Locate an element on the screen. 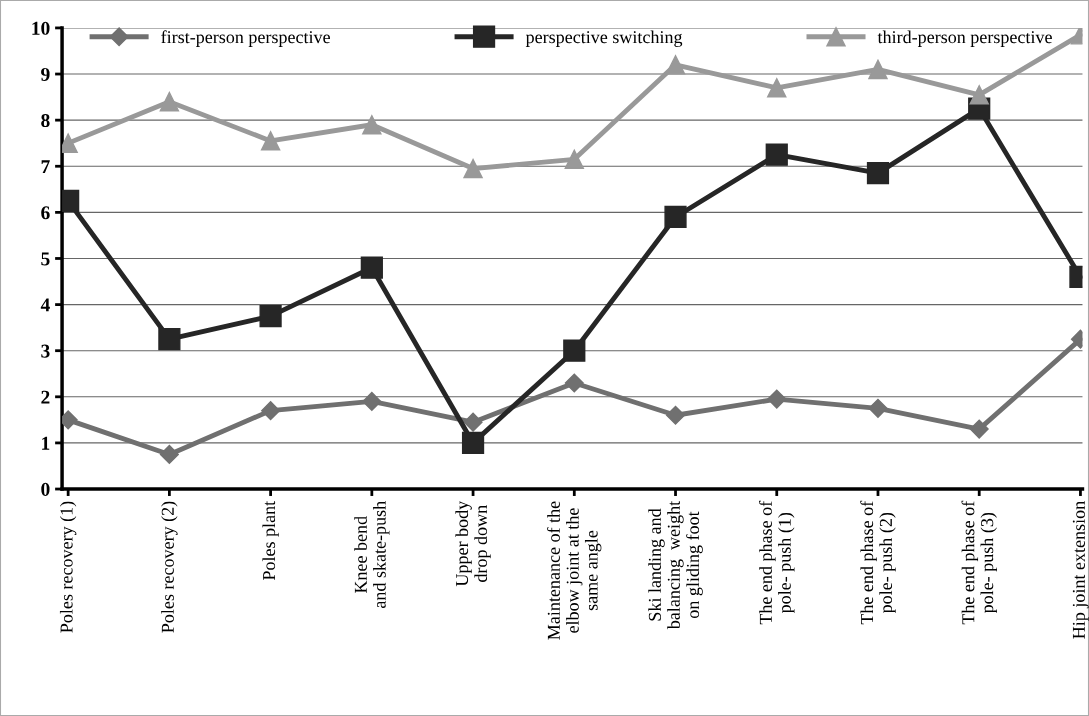 This screenshot has height=716, width=1089. x-tick-label: Poles recovery (1) is located at coordinates (68, 567).